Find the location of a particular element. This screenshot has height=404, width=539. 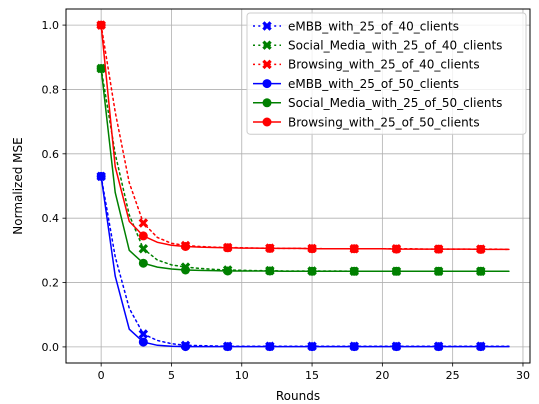

legend-item: Browsing_with_25_of_50_clients is located at coordinates (366, 122).